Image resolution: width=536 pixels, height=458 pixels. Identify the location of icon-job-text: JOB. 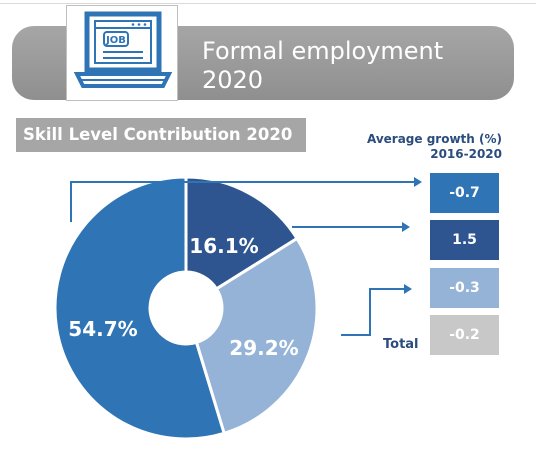
(115, 40).